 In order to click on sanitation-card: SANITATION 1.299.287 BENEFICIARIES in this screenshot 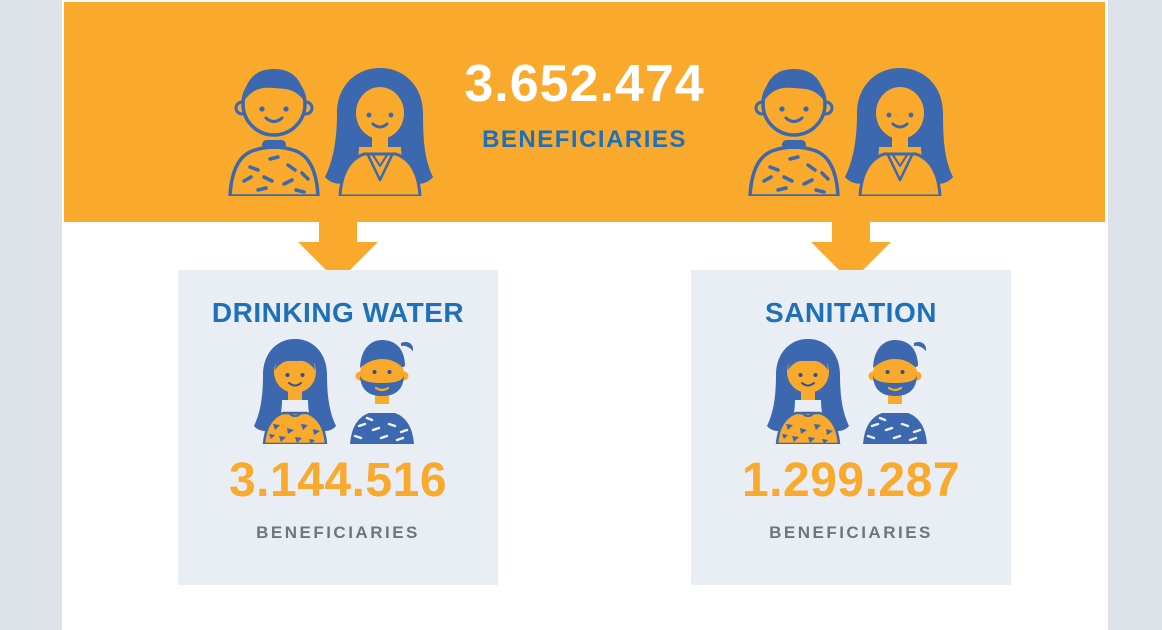, I will do `click(851, 427)`.